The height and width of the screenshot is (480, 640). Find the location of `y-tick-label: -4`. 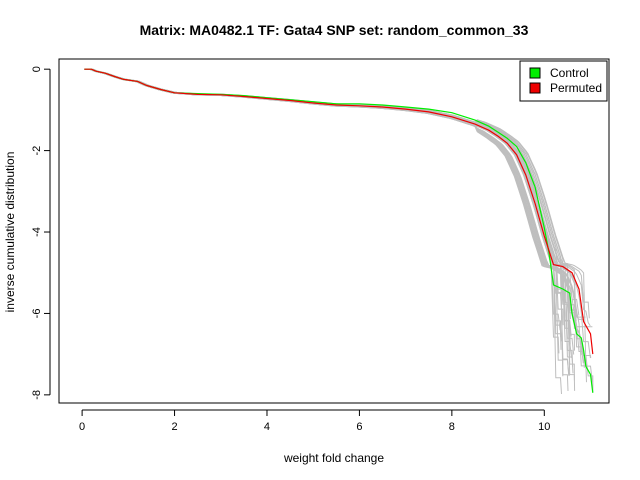

y-tick-label: -4 is located at coordinates (37, 232).